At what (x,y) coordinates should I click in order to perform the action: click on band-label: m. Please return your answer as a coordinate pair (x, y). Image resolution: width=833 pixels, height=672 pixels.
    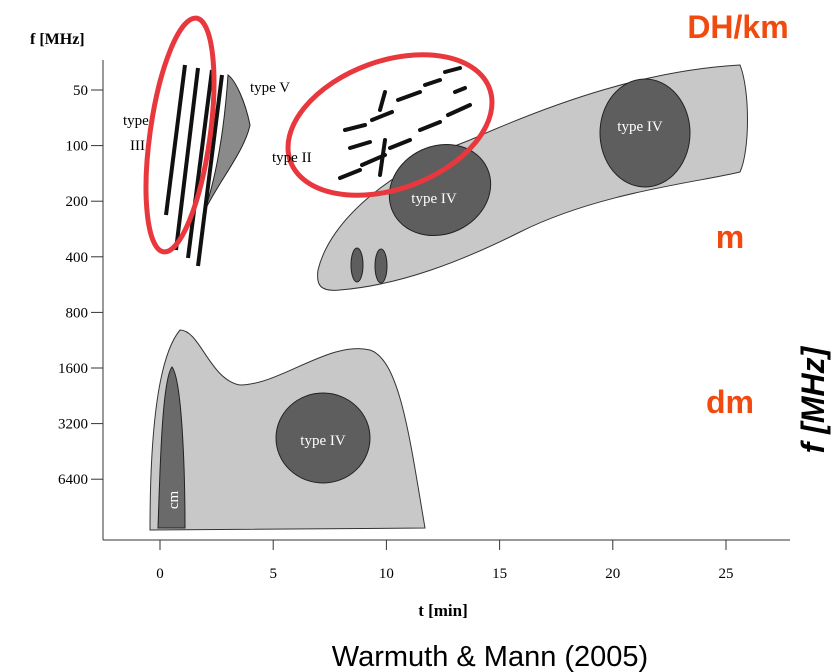
    Looking at the image, I should click on (730, 237).